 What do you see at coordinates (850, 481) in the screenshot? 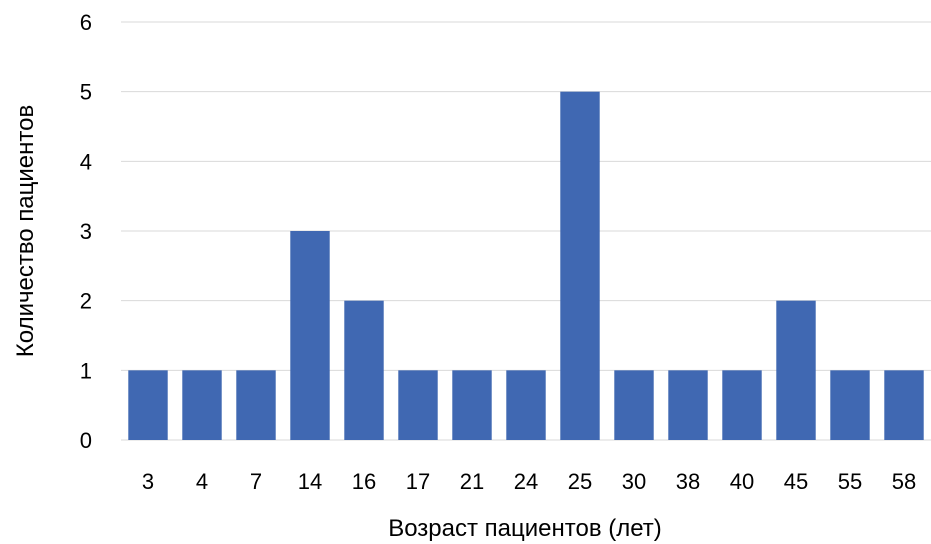
I see `x-tick-label: 55` at bounding box center [850, 481].